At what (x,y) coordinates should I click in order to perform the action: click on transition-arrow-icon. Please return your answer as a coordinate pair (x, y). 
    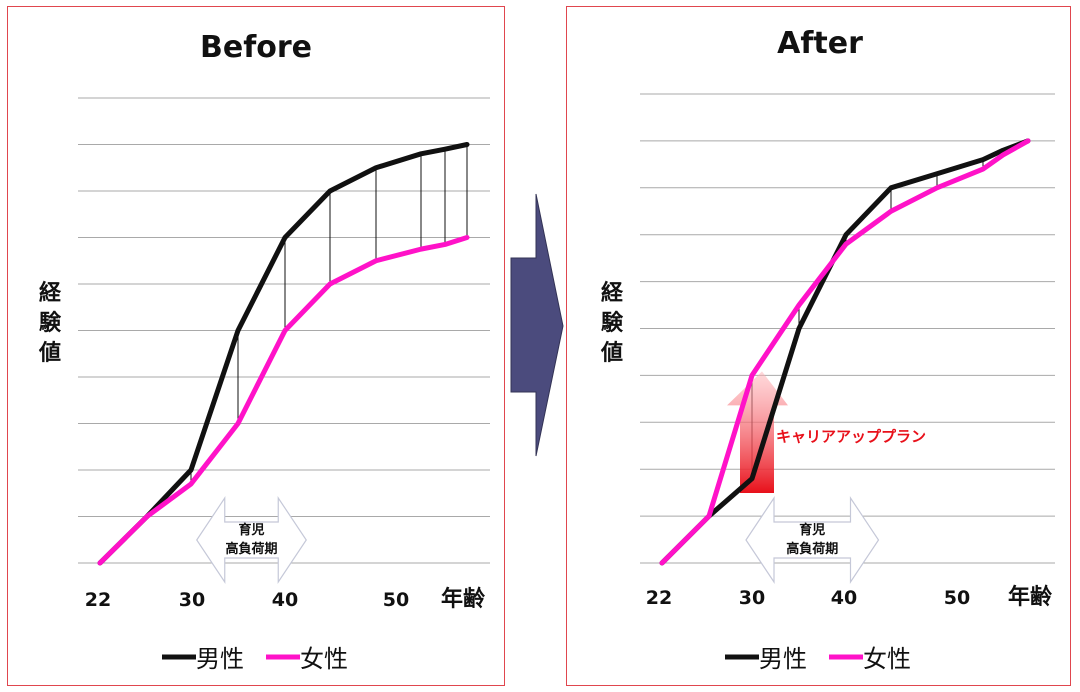
    Looking at the image, I should click on (537, 325).